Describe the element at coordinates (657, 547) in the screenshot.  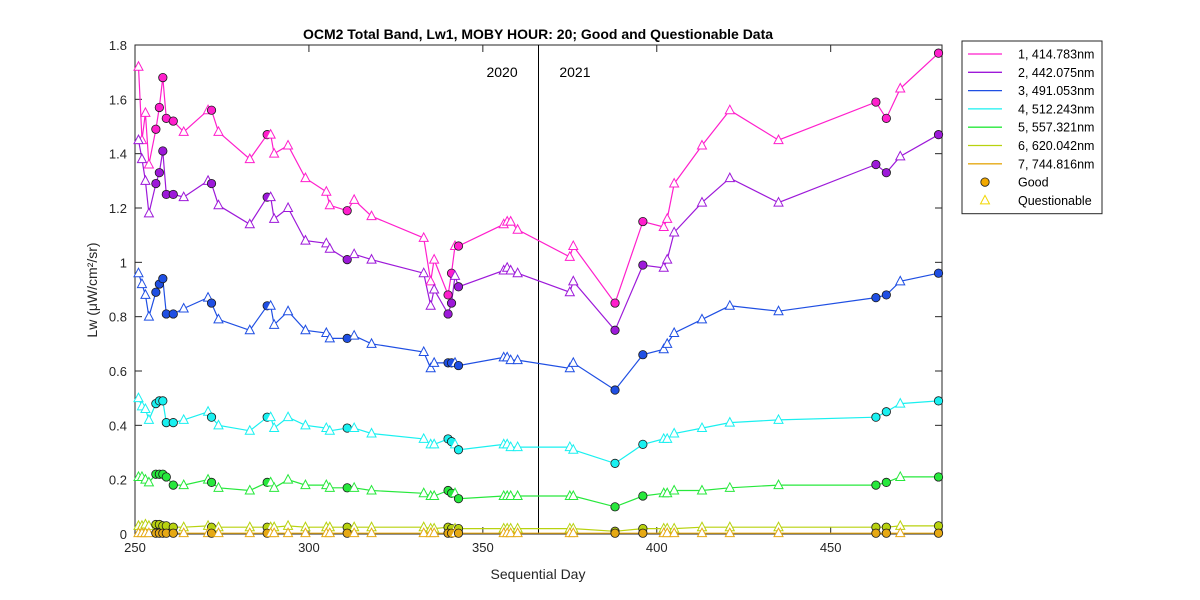
I see `x-tick-label: 400` at that location.